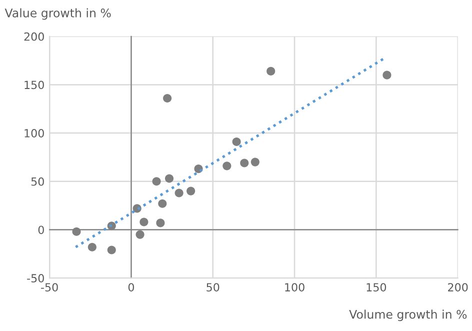  I want to click on y-tick-label: 0, so click(41, 230).